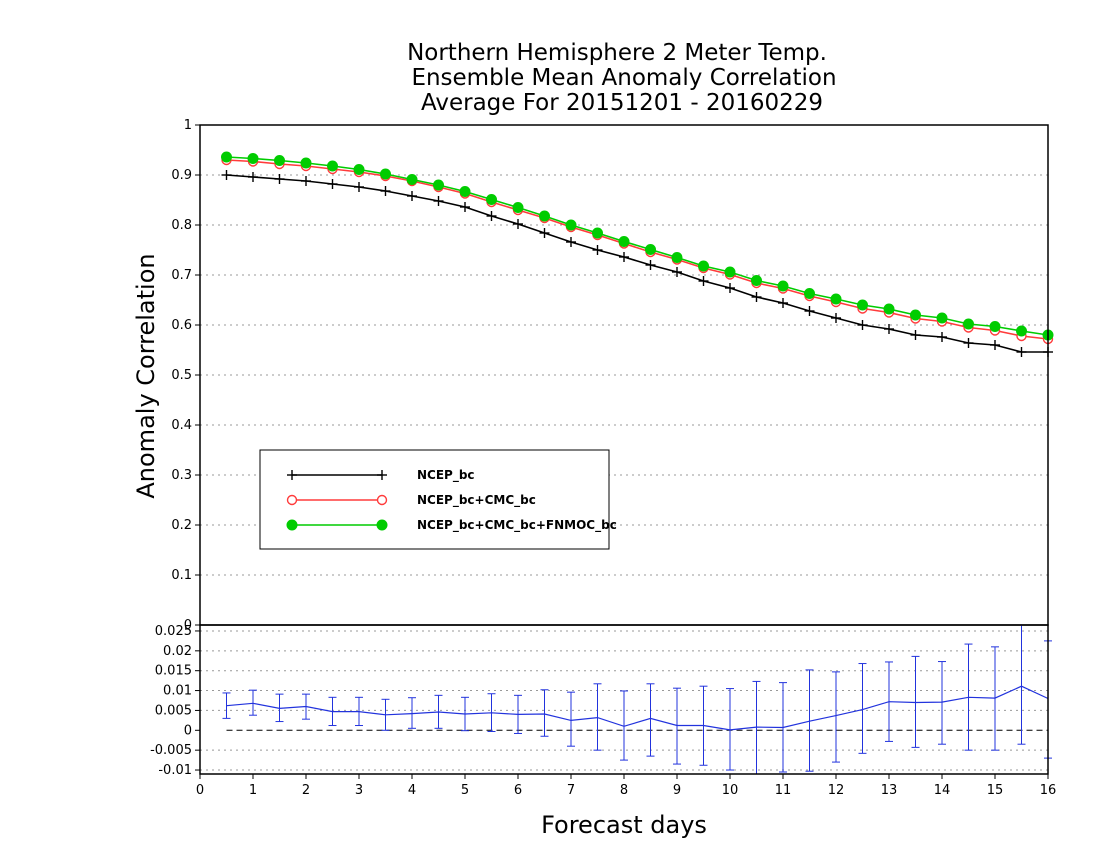  What do you see at coordinates (181, 325) in the screenshot?
I see `main-y-tick-label: 0.6` at bounding box center [181, 325].